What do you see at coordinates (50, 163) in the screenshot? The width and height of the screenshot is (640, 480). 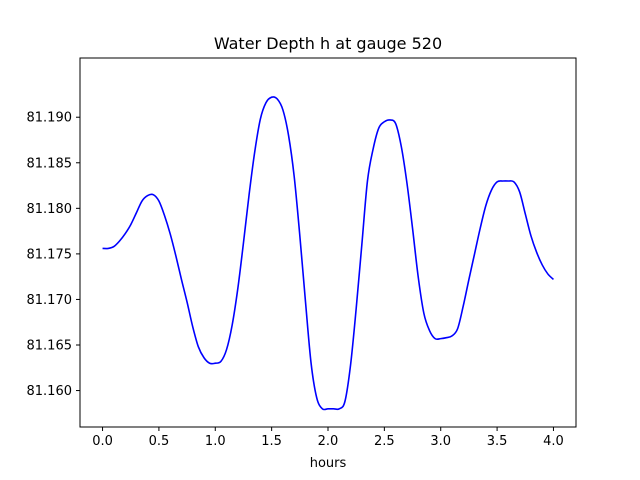 I see `y-tick-label: 81.185` at bounding box center [50, 163].